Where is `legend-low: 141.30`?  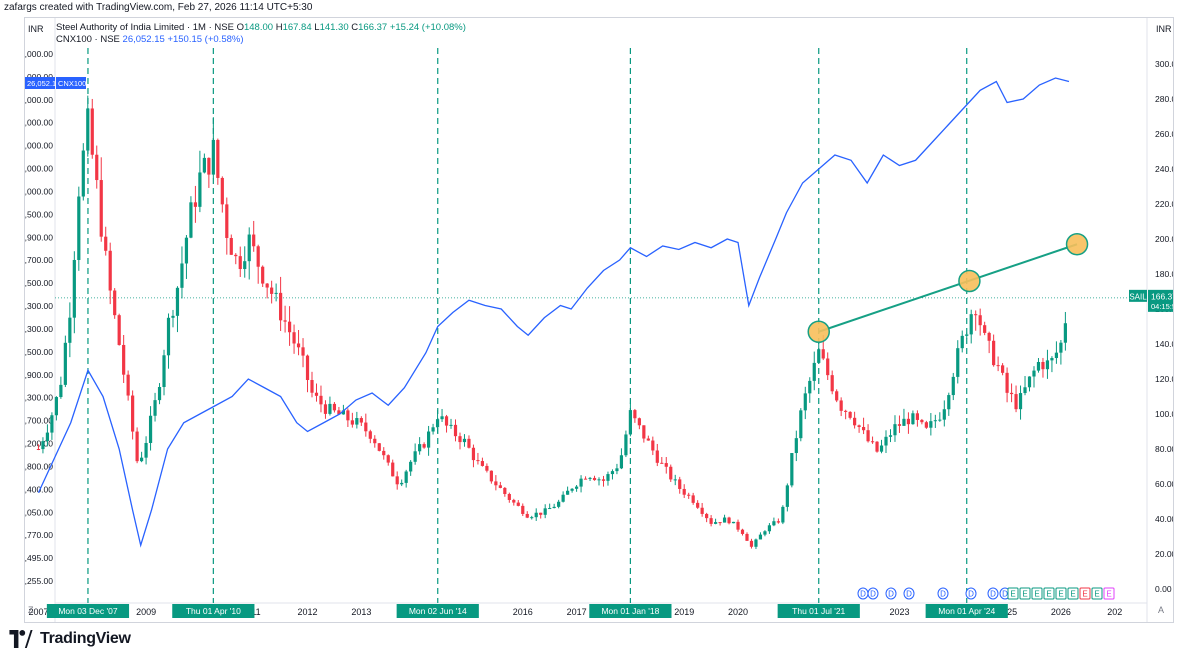
legend-low: 141.30 is located at coordinates (334, 27).